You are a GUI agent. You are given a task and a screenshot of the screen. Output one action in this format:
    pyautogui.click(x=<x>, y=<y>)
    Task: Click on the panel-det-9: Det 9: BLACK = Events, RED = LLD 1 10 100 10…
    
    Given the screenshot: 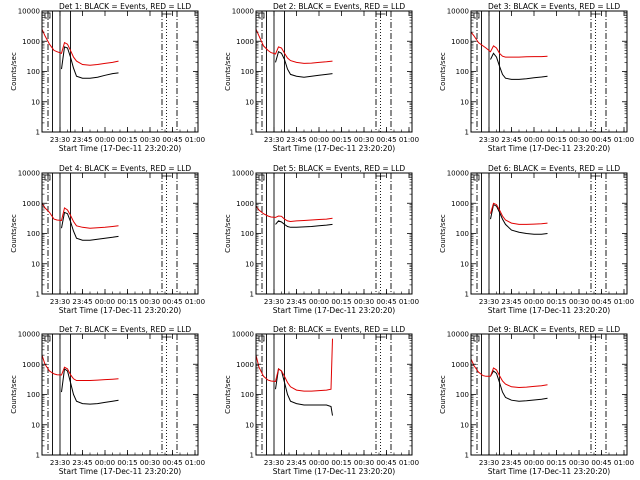 What is the action you would take?
    pyautogui.click(x=536, y=400)
    